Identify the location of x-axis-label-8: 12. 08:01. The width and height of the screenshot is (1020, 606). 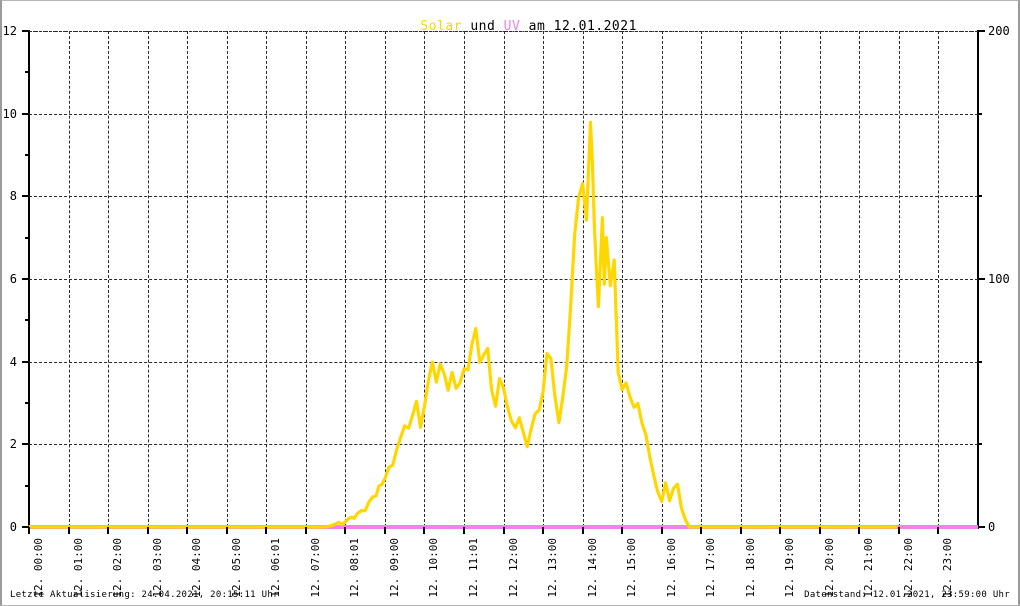
(355, 568).